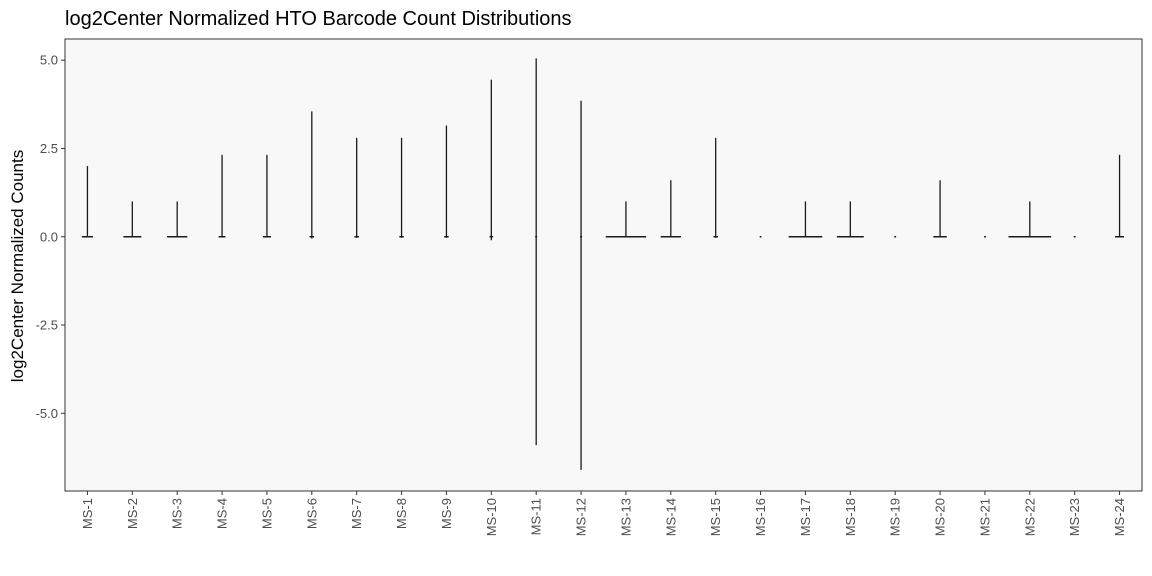 The width and height of the screenshot is (1152, 576). What do you see at coordinates (222, 513) in the screenshot?
I see `x-tick-label: MS-4` at bounding box center [222, 513].